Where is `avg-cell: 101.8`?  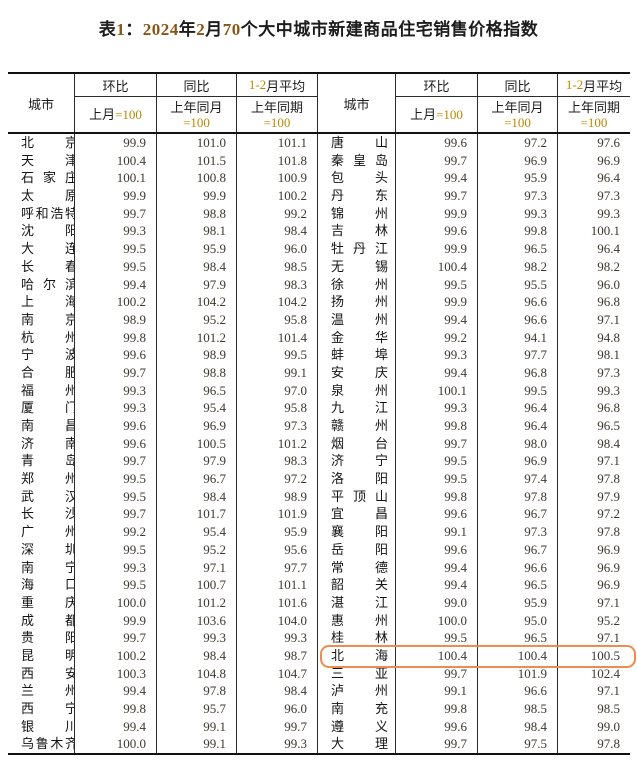
avg-cell: 101.8 is located at coordinates (277, 160).